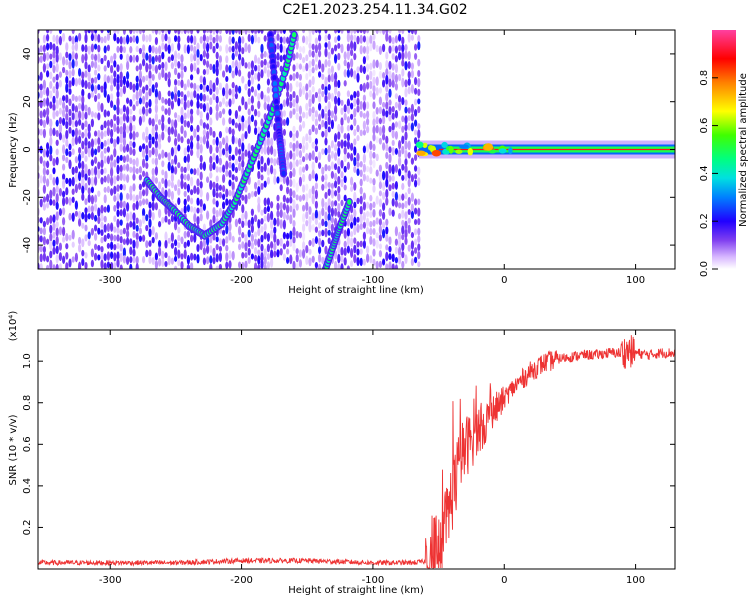  Describe the element at coordinates (13, 150) in the screenshot. I see `spectrogram-y-axis-label: Frequency (Hz)` at that location.